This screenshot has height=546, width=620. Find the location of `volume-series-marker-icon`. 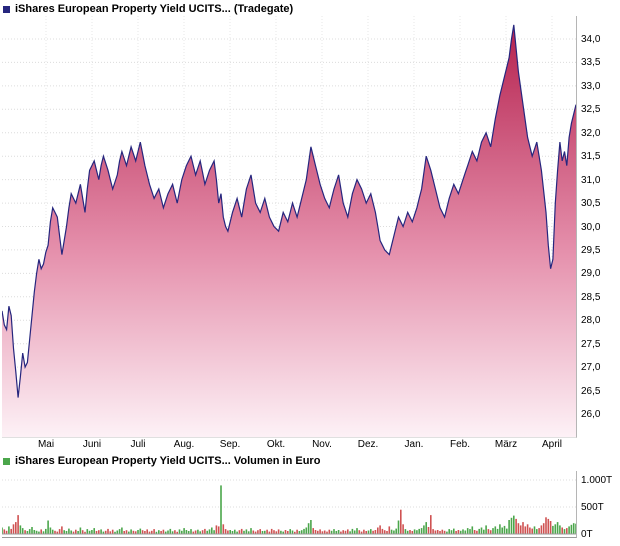

volume-series-marker-icon is located at coordinates (6, 461).